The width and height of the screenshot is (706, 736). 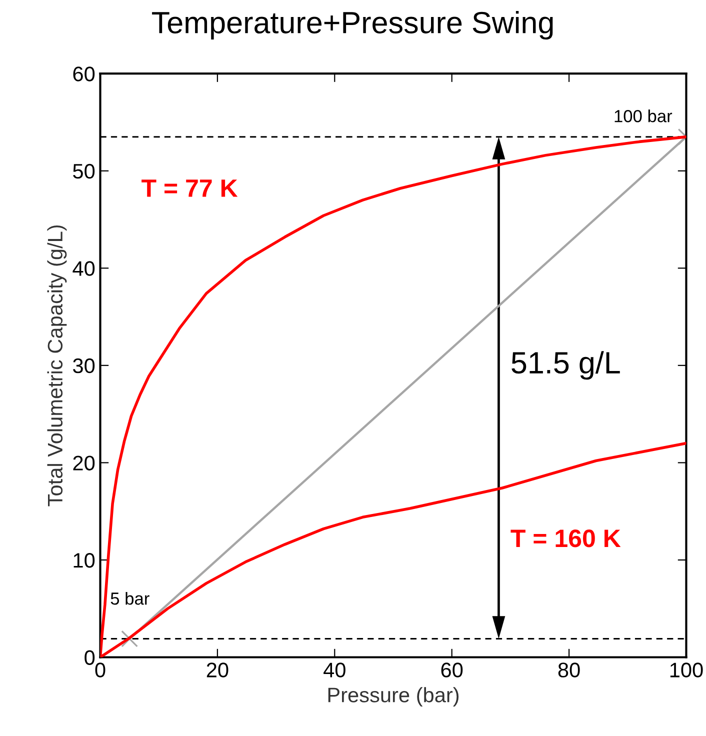 What do you see at coordinates (217, 670) in the screenshot?
I see `x-tick-label: 20` at bounding box center [217, 670].